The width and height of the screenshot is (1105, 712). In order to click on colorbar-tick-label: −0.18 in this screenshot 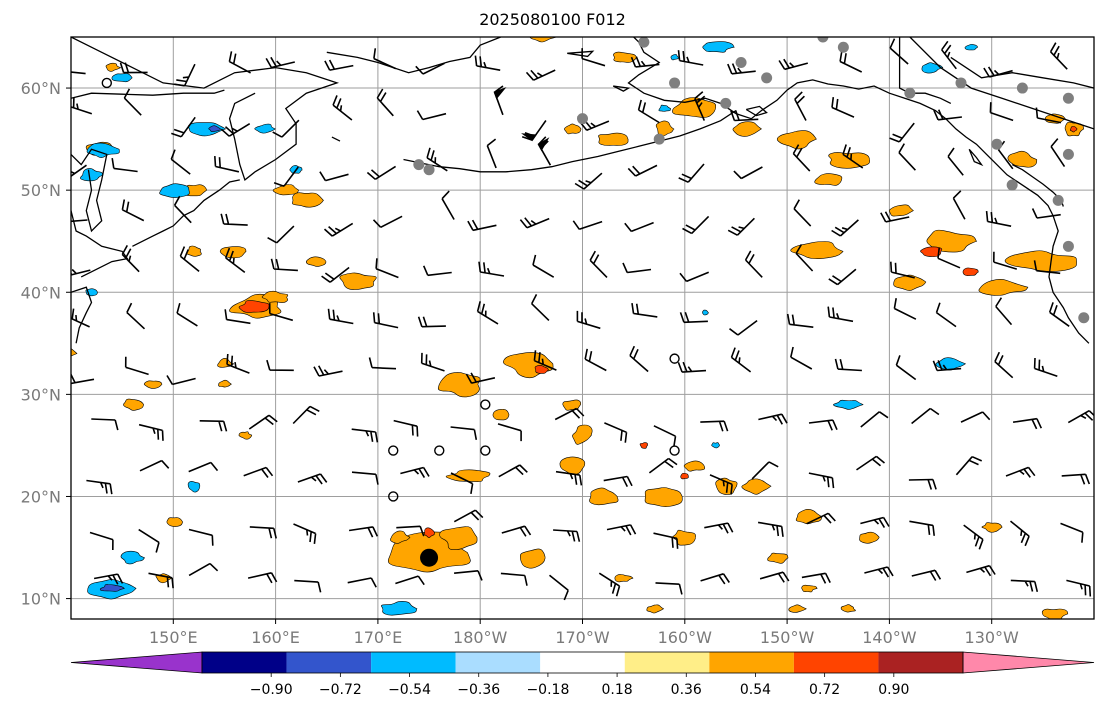, I will do `click(547, 690)`.